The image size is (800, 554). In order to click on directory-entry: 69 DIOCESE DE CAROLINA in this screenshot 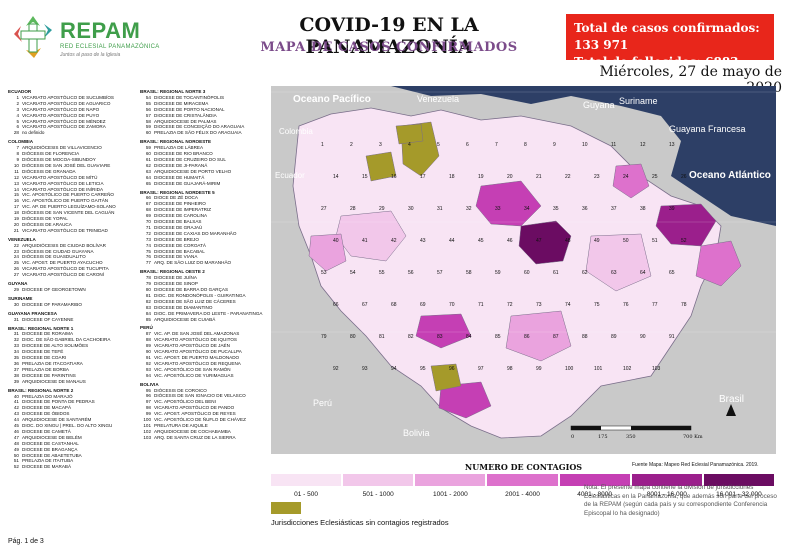, I will do `click(205, 216)`.